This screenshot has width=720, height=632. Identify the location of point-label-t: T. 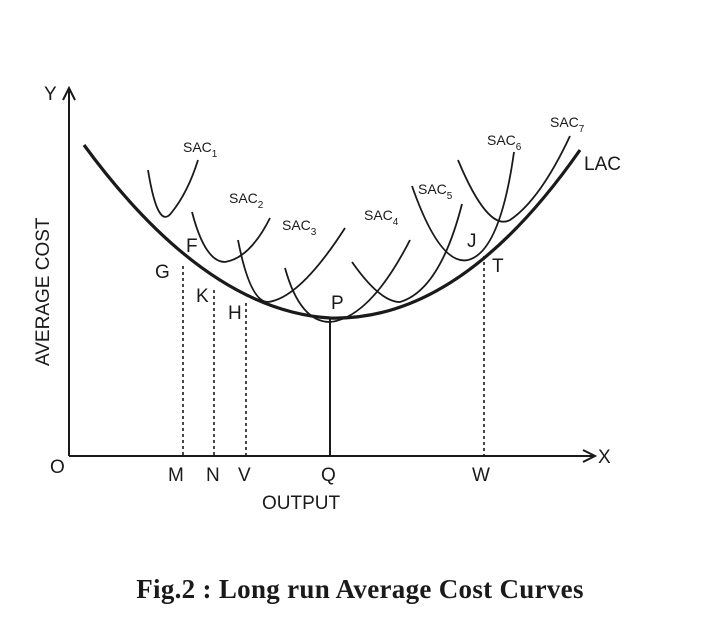
(498, 266).